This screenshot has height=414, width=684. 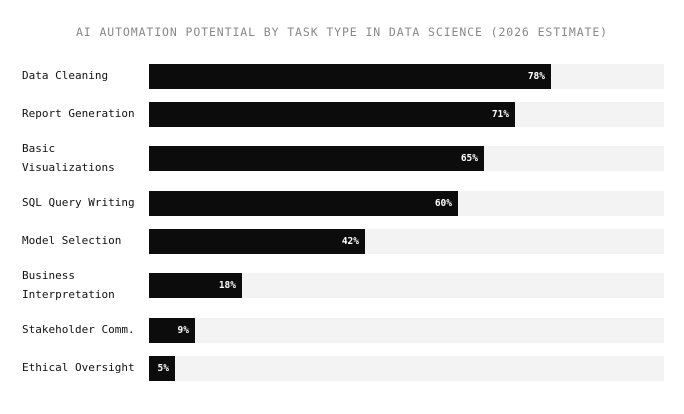 What do you see at coordinates (227, 285) in the screenshot?
I see `data-label: 18%` at bounding box center [227, 285].